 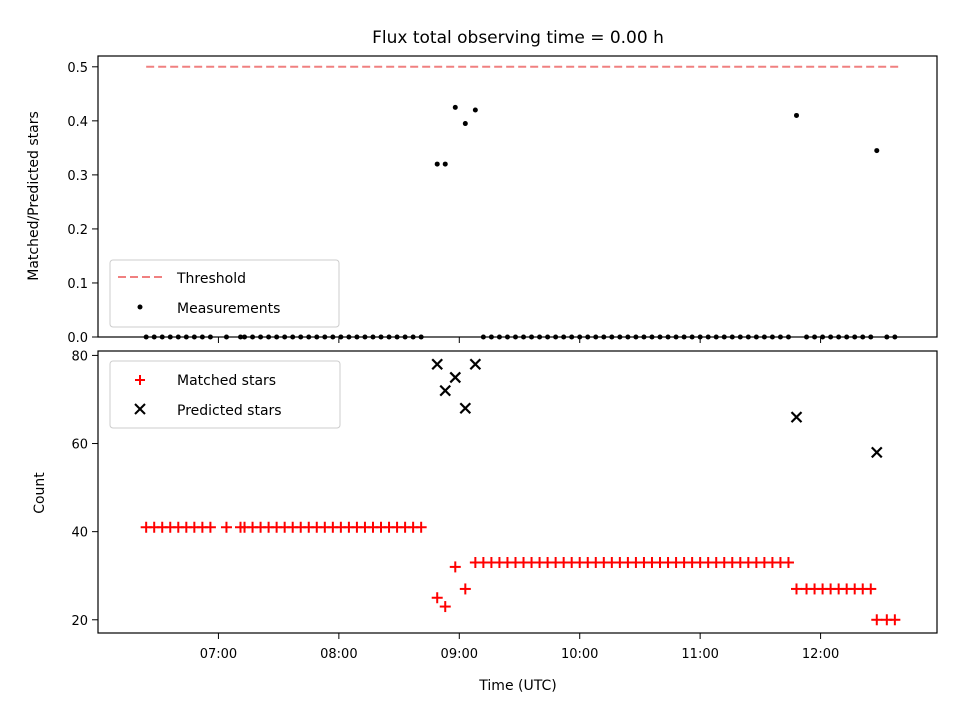 I want to click on top-legend-box, so click(x=224, y=293).